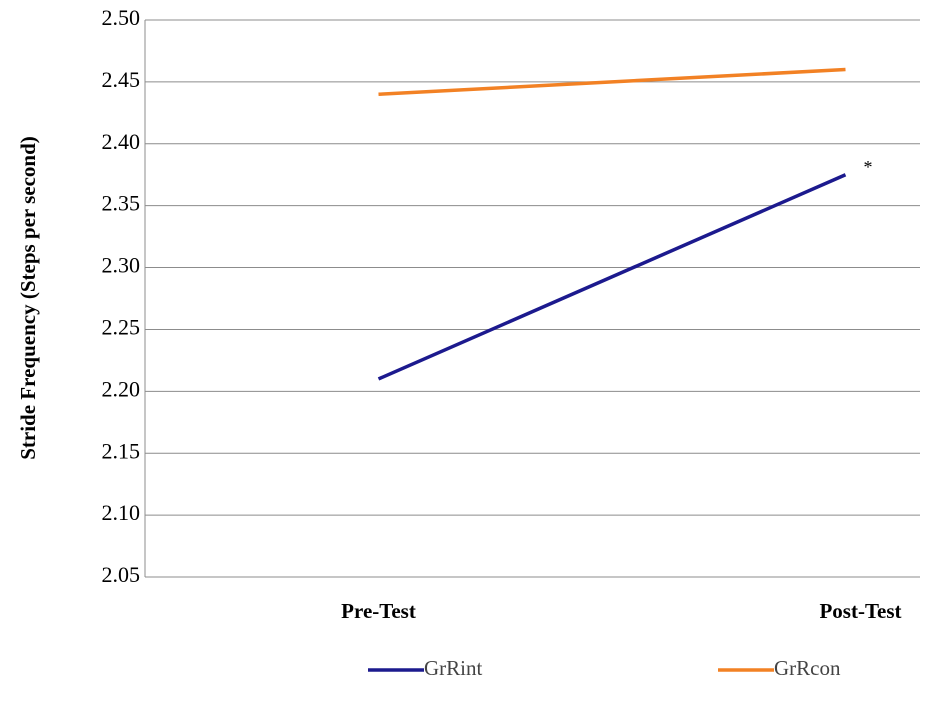 The image size is (926, 701). What do you see at coordinates (378, 611) in the screenshot?
I see `x-tick-label: Pre-Test` at bounding box center [378, 611].